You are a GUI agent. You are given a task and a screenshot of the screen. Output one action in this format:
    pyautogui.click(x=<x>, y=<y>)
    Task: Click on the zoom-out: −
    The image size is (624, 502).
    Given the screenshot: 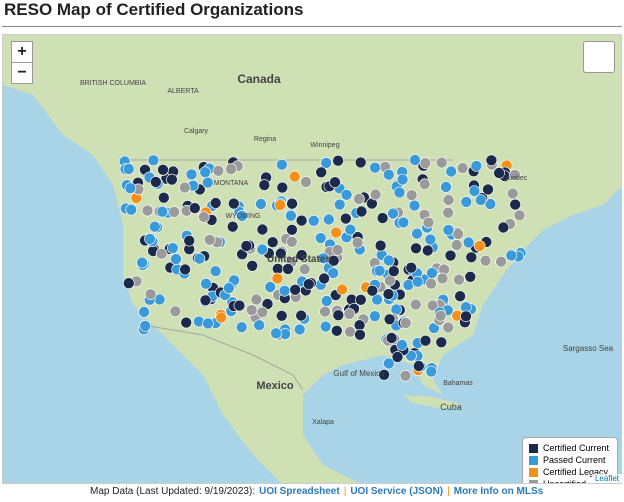 What is the action you would take?
    pyautogui.click(x=22, y=73)
    